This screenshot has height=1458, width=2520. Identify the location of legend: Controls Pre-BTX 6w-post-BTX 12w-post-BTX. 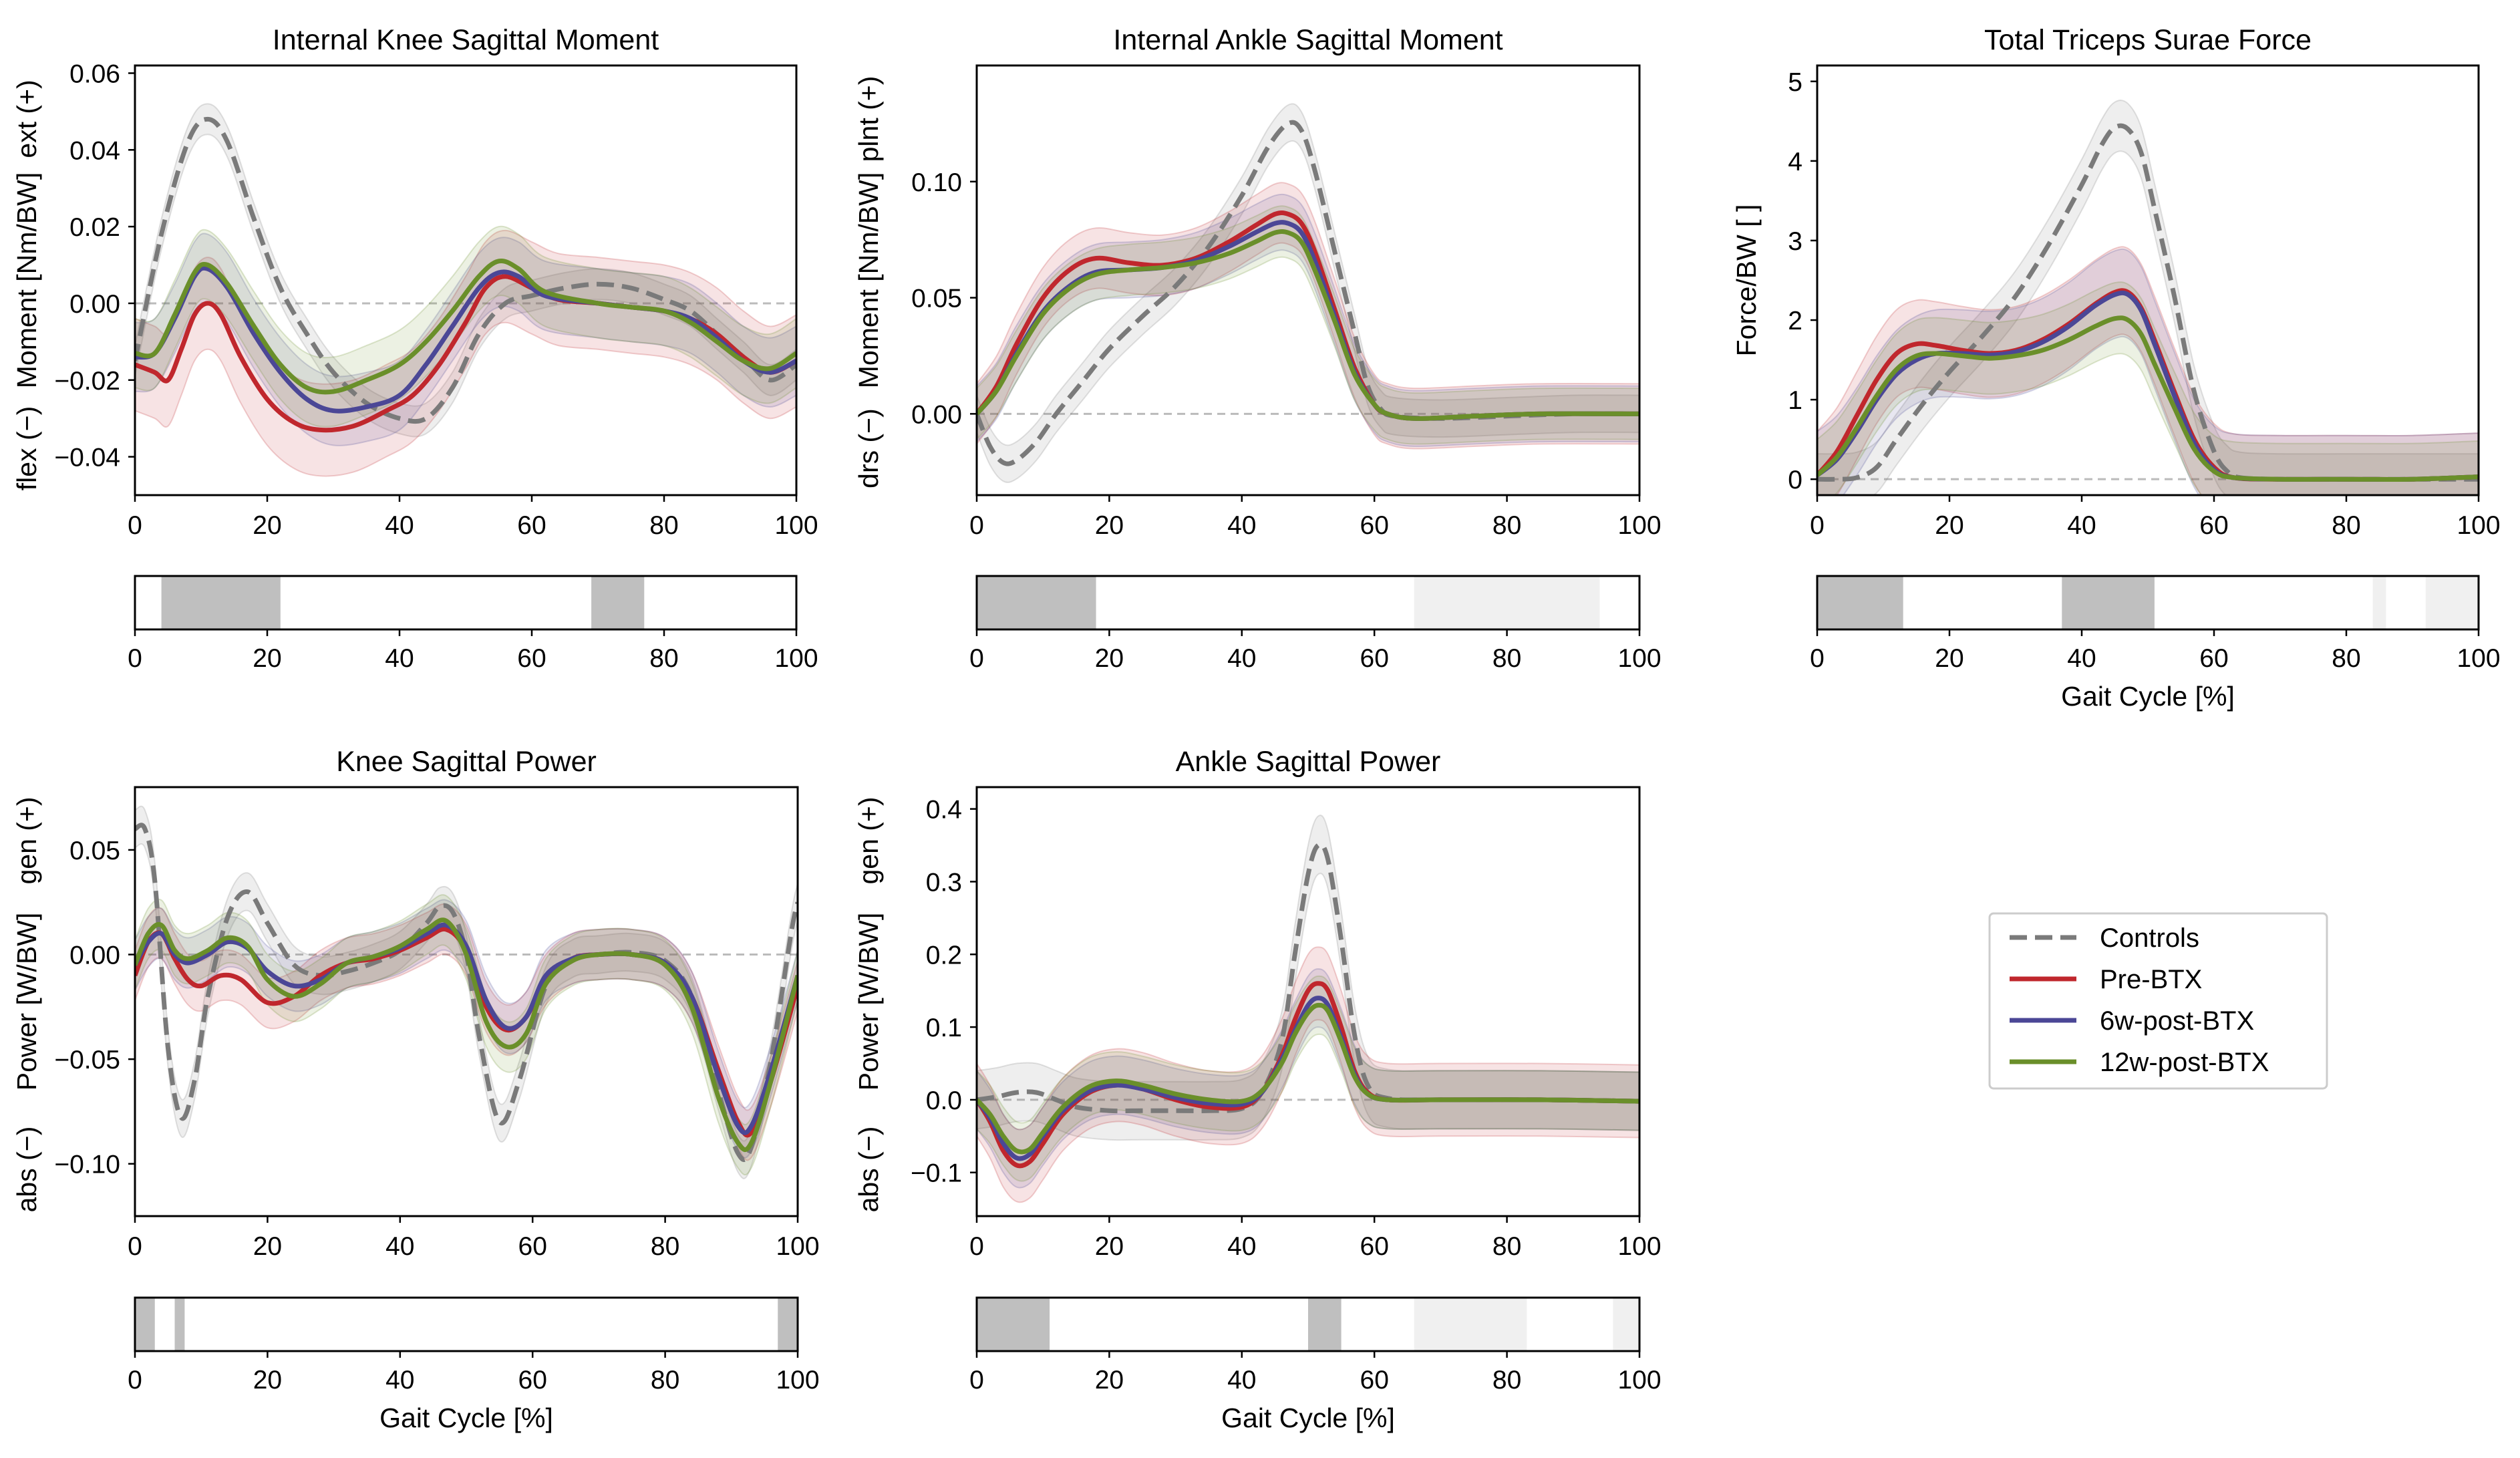
(2158, 1001).